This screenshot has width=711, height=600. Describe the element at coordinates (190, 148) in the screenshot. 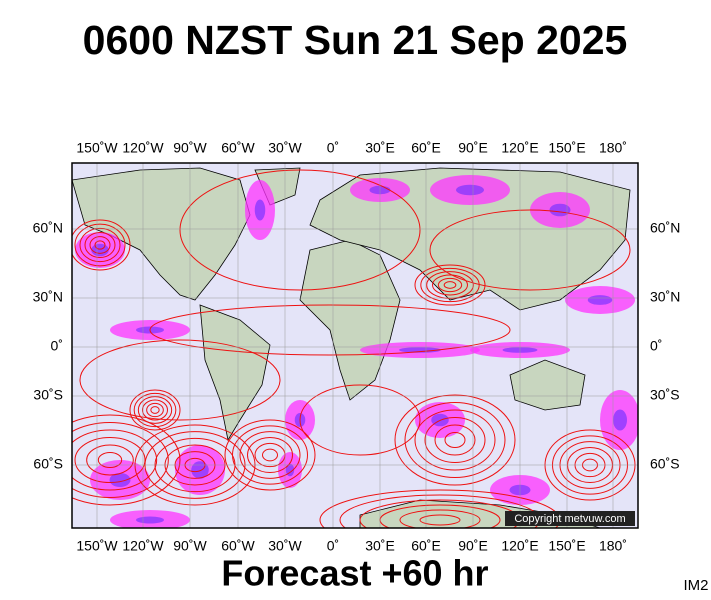

I see `lon-label-top: 90˚W` at that location.